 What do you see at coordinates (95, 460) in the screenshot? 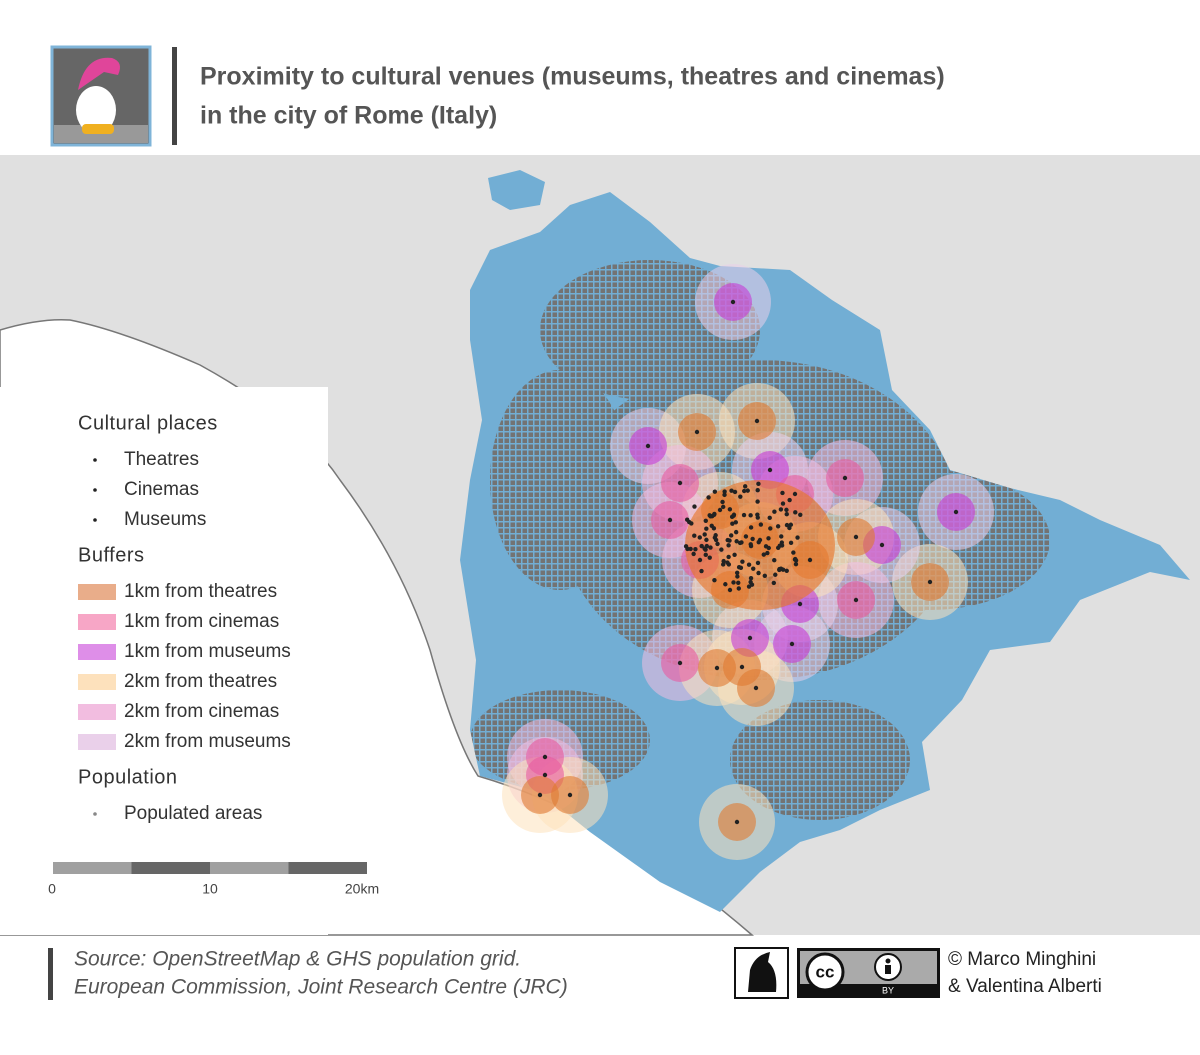
I see `legend-bullet` at bounding box center [95, 460].